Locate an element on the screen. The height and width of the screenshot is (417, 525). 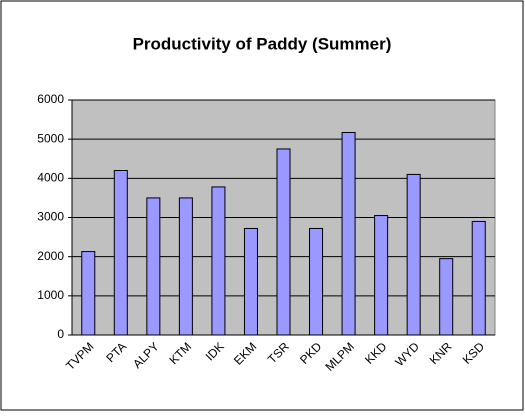
chart-title: Productivity of Paddy (Summer) is located at coordinates (262, 43).